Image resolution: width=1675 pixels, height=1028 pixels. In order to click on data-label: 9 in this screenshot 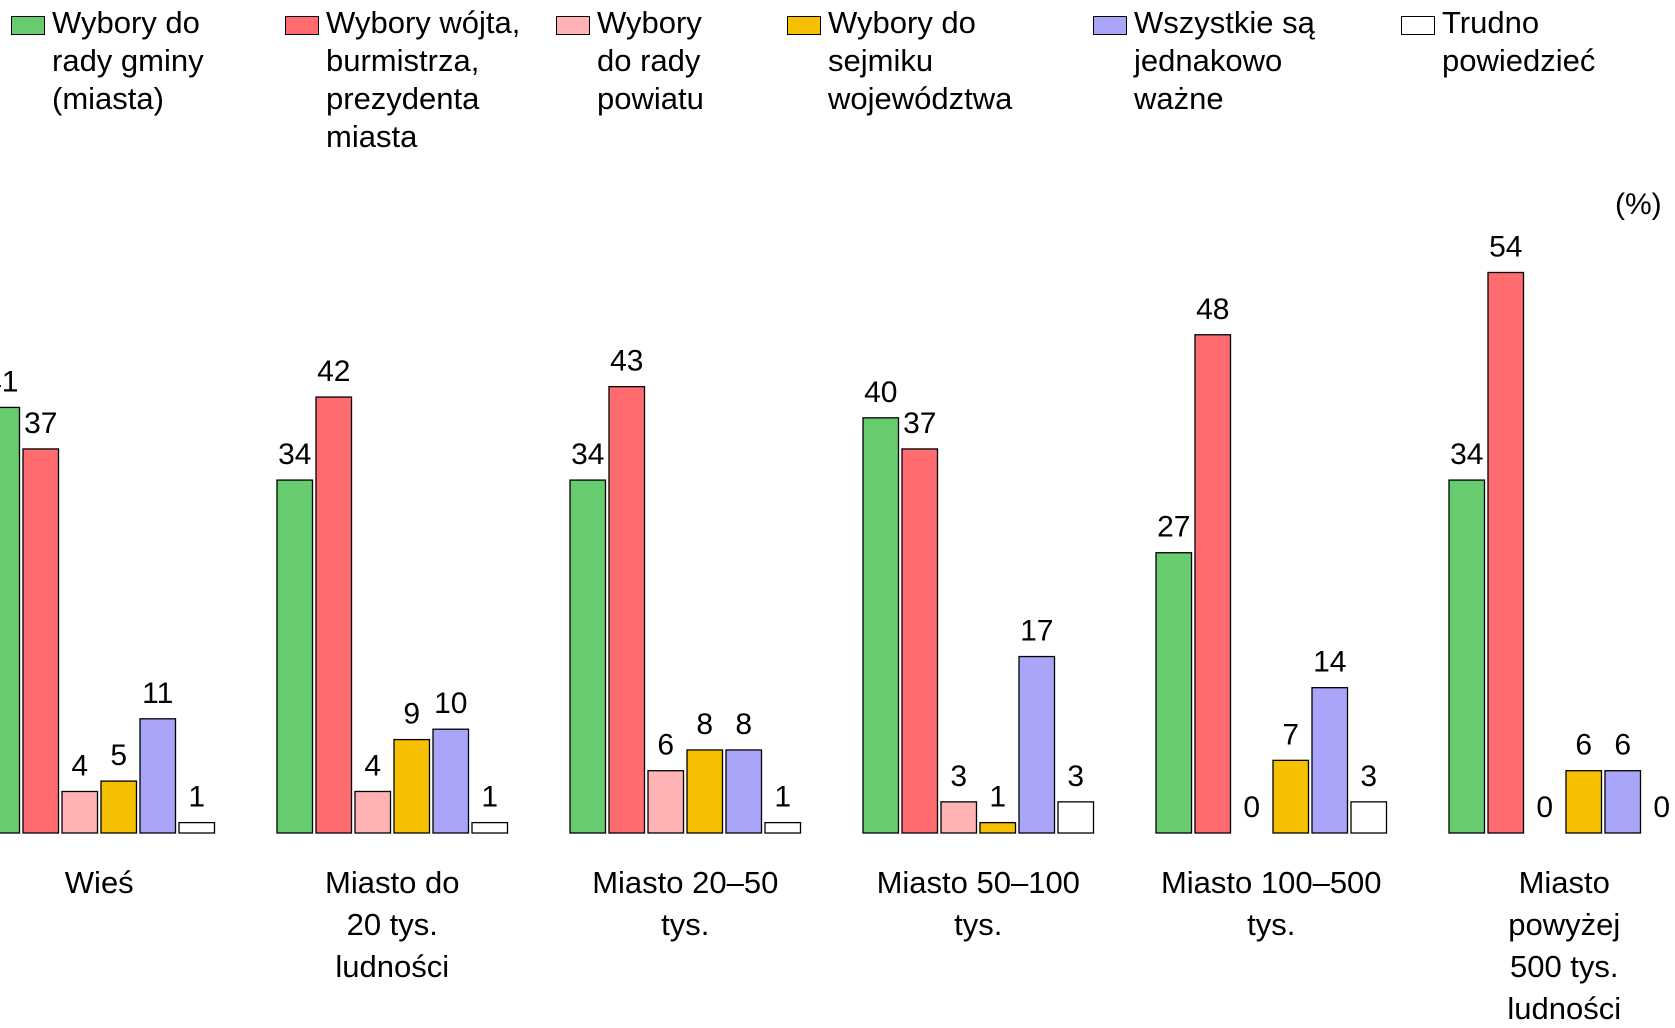, I will do `click(411, 714)`.